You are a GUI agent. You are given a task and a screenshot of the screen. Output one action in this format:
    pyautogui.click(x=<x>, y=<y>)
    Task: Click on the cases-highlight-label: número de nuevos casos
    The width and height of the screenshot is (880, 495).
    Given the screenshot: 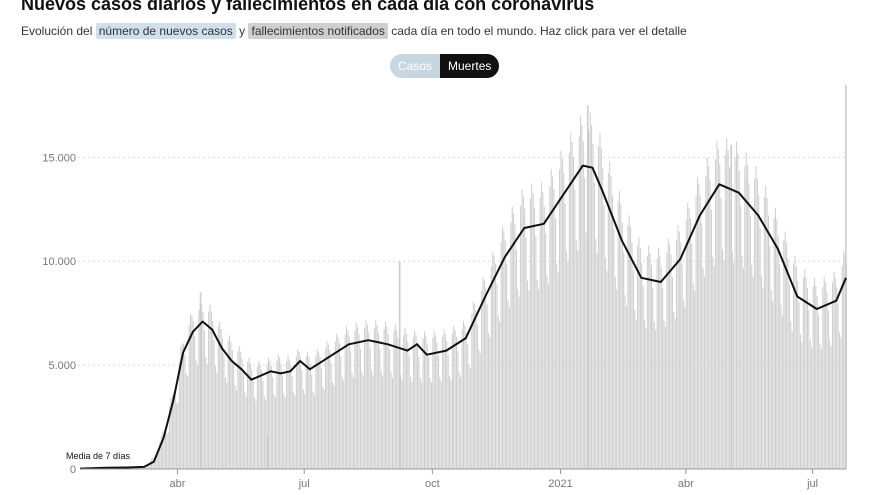 What is the action you would take?
    pyautogui.click(x=165, y=31)
    